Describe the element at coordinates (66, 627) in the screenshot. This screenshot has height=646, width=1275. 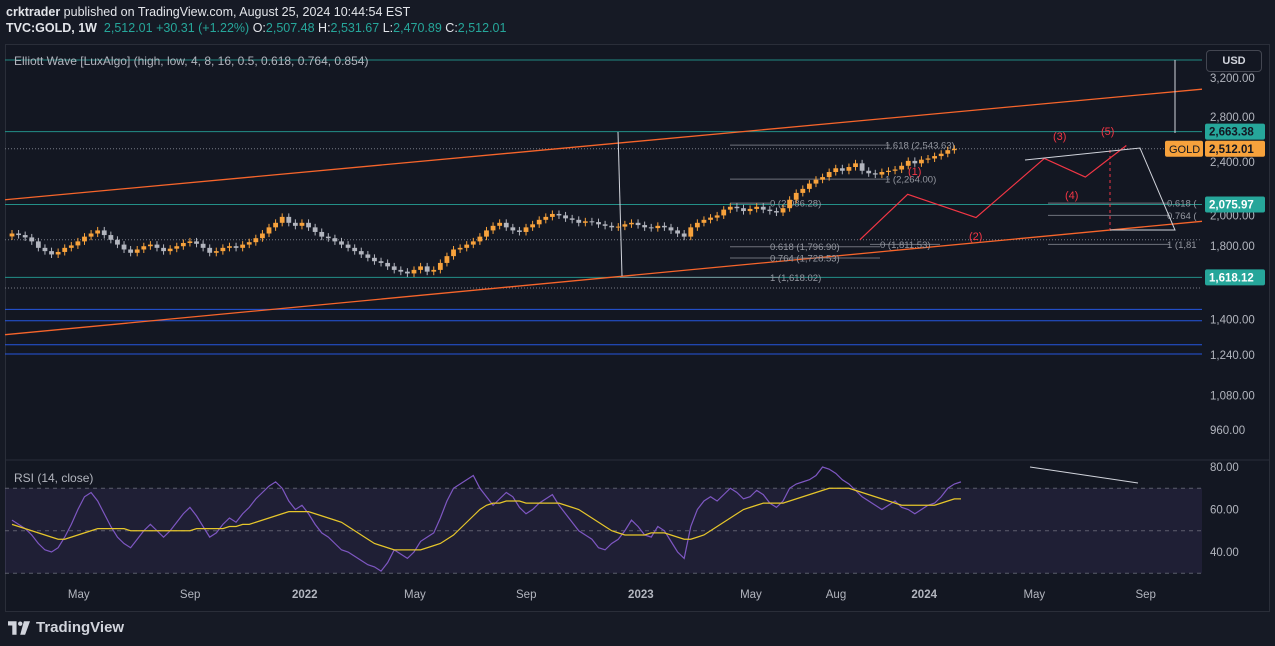
I see `tradingview-logo: TradingView` at that location.